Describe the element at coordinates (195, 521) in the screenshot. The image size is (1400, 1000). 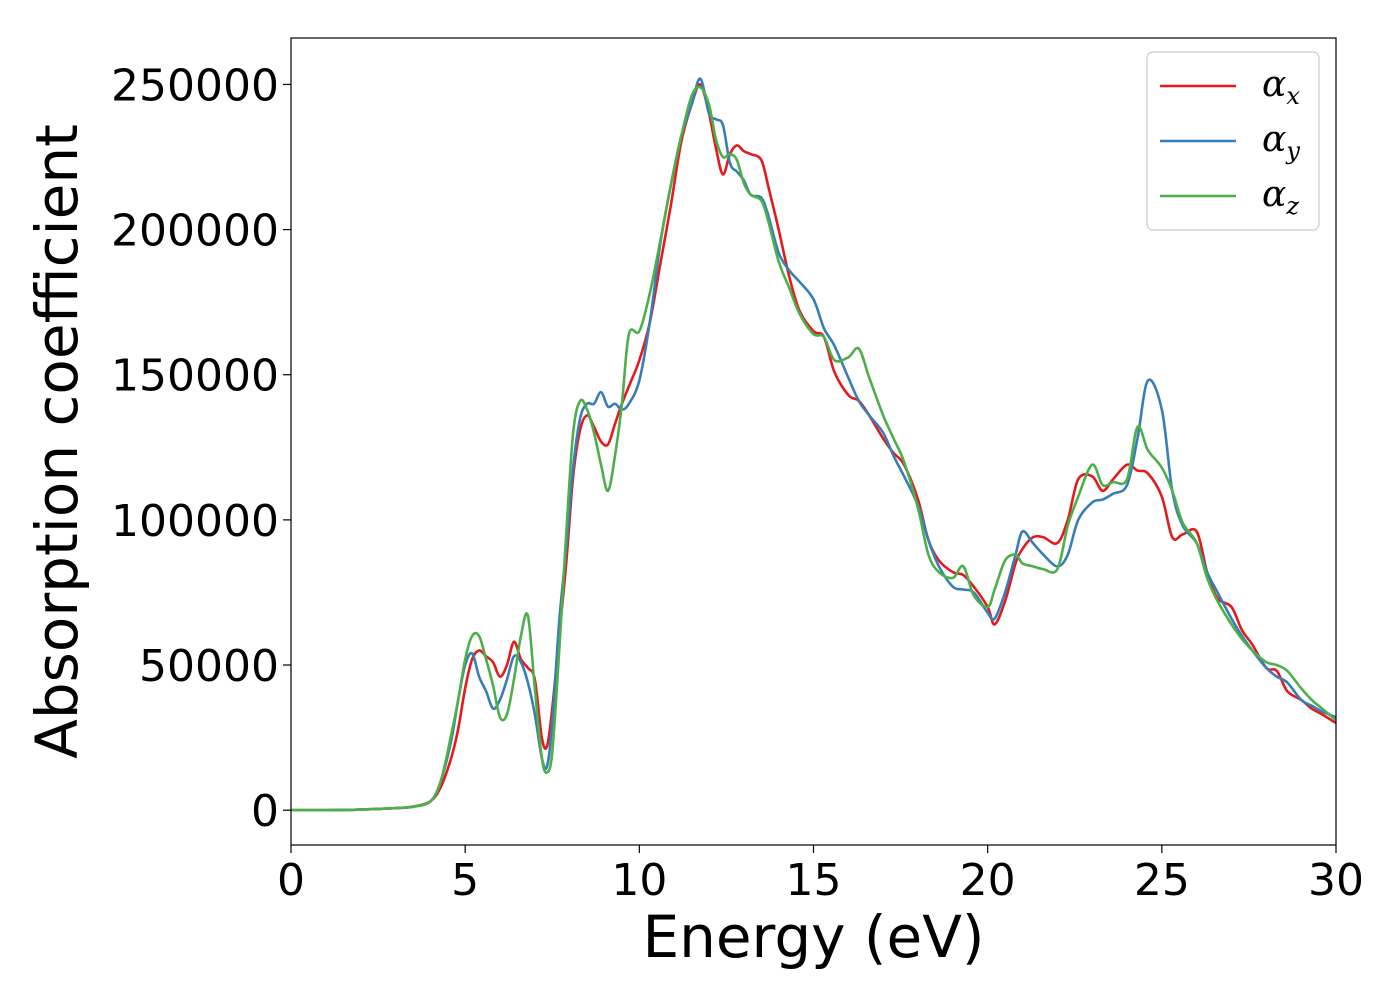
I see `y-tick-label: 100000` at that location.